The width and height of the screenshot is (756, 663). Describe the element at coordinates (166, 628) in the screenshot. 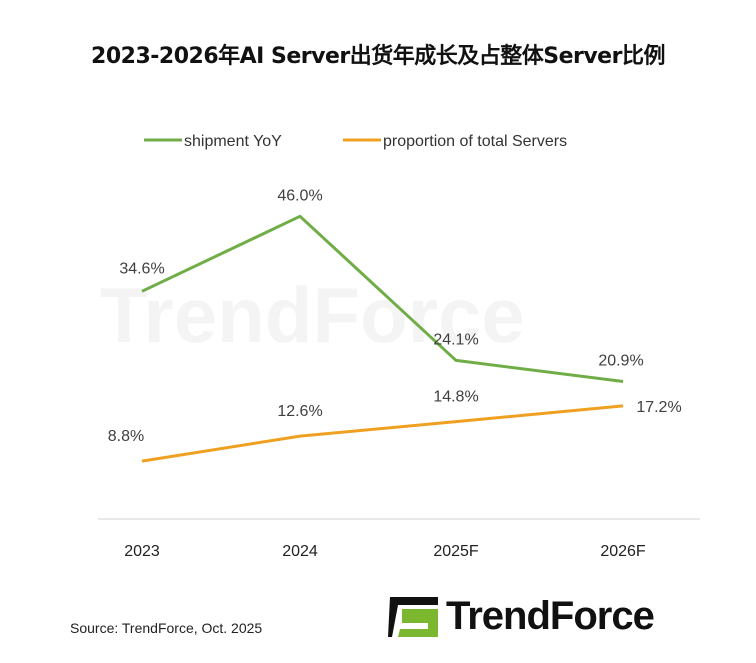

I see `source-note: Source: TrendForce, Oct. 2025` at that location.